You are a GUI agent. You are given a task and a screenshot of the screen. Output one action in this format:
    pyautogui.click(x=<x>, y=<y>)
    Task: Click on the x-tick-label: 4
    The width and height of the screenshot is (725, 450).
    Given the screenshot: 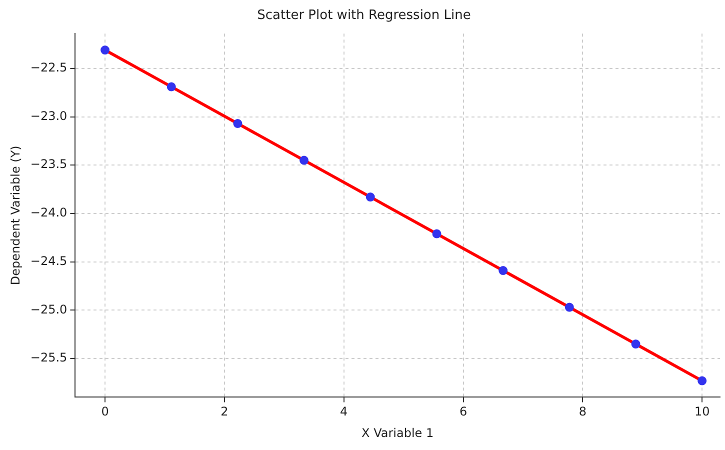 What is the action you would take?
    pyautogui.click(x=344, y=411)
    